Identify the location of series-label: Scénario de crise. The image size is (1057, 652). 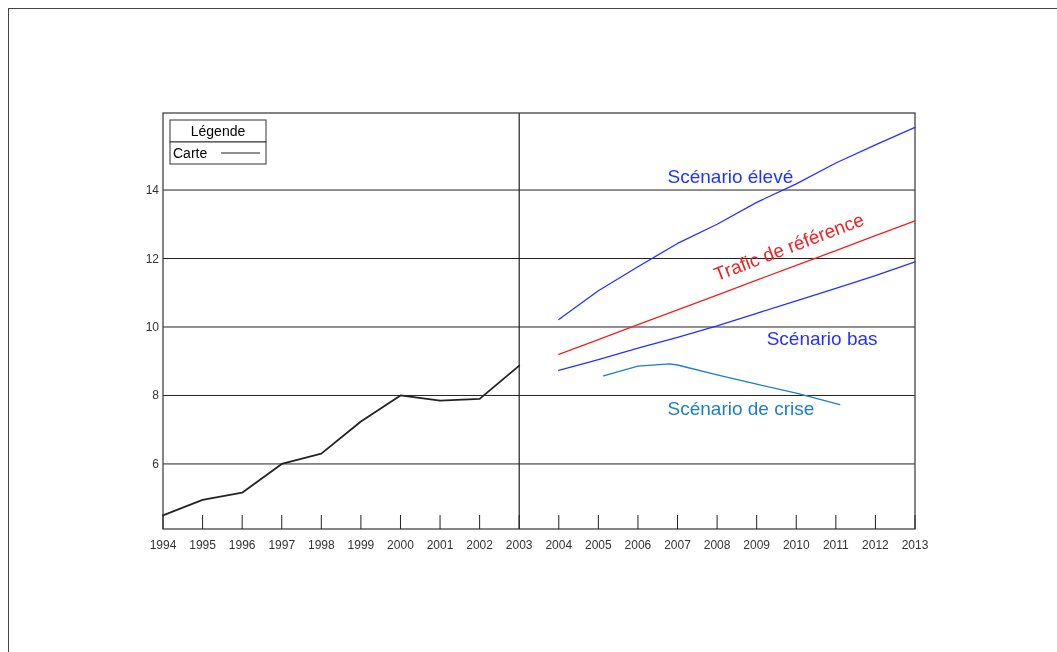
(741, 408).